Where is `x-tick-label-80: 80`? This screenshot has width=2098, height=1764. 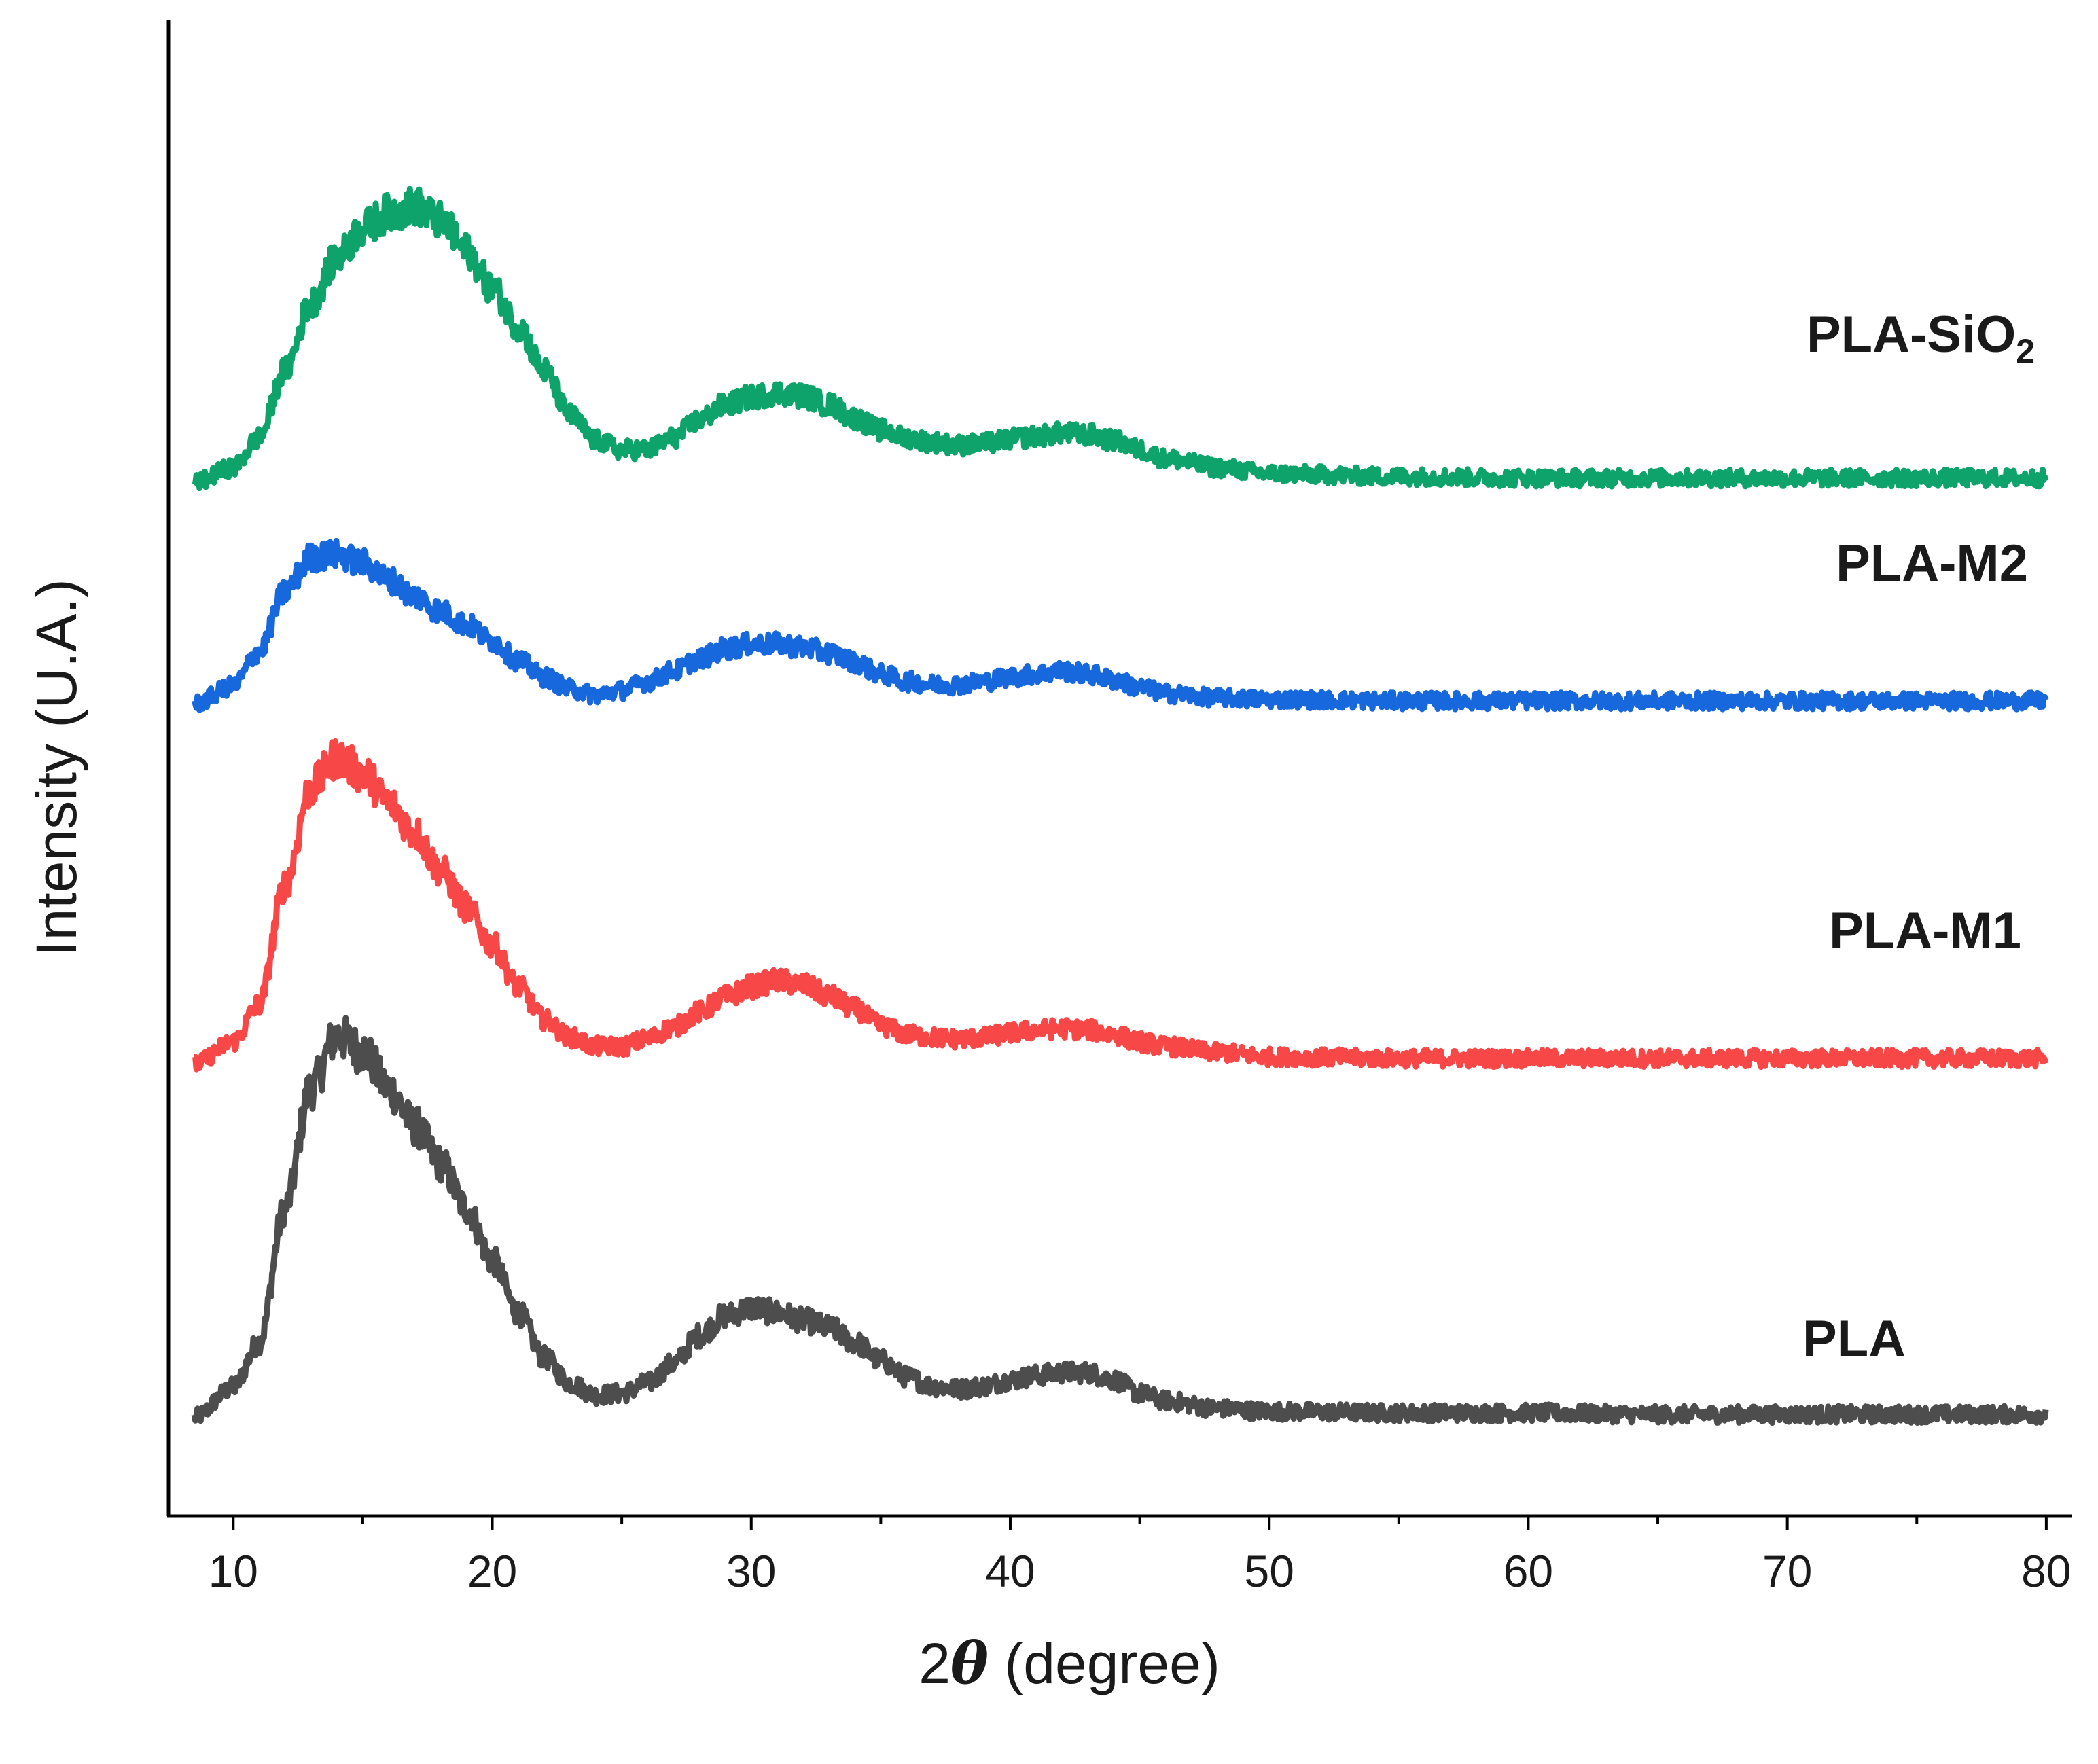
x-tick-label-80: 80 is located at coordinates (2046, 1571).